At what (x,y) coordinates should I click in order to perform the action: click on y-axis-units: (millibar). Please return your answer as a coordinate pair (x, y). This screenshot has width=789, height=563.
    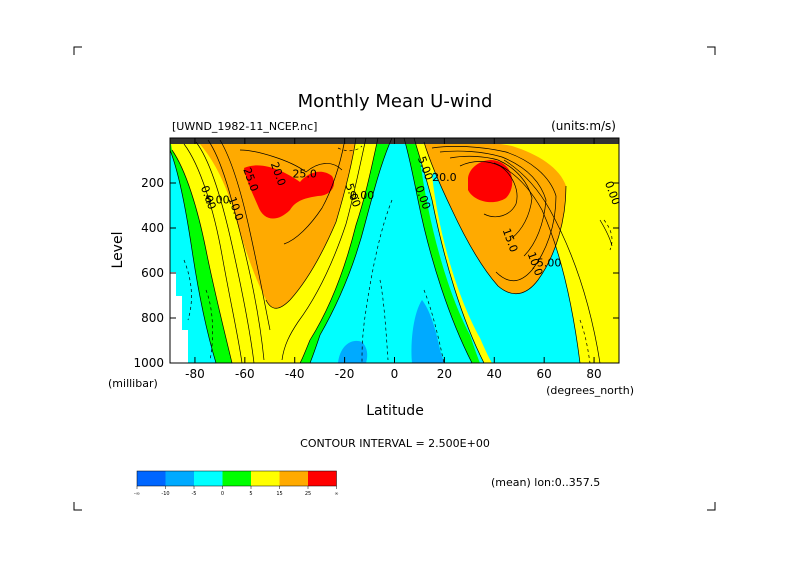
    Looking at the image, I should click on (133, 383).